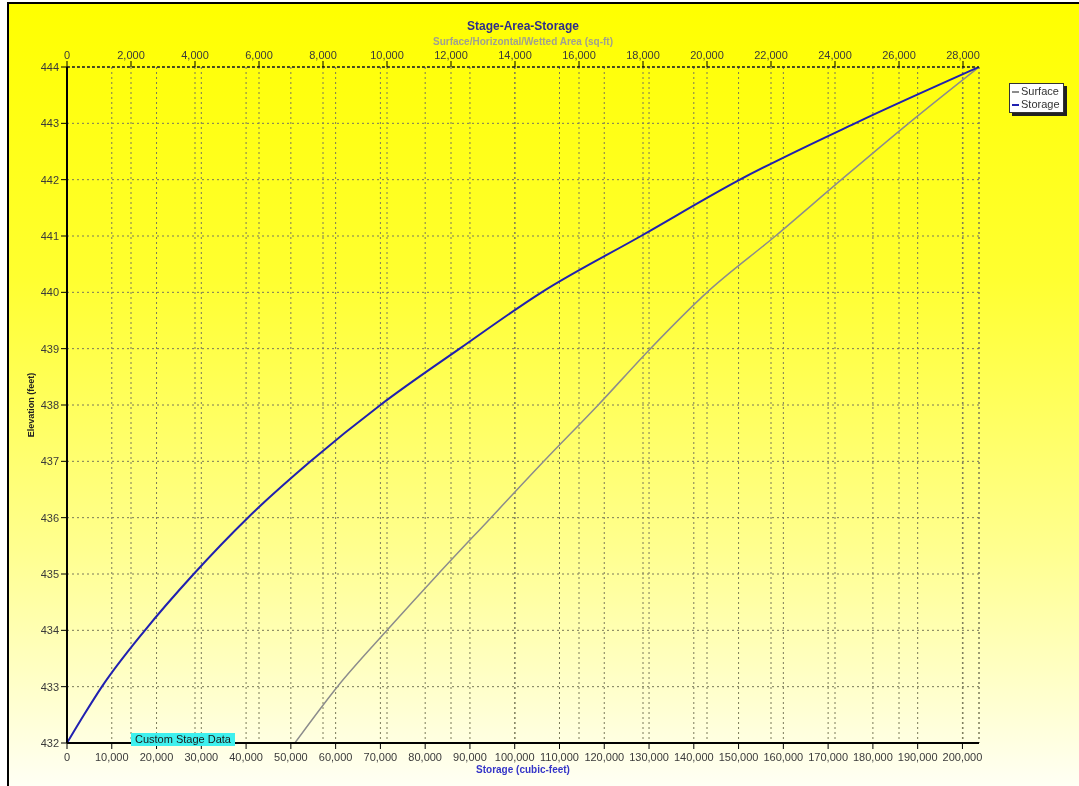 This screenshot has width=1079, height=786. I want to click on x2-tick-label: 10,000, so click(387, 55).